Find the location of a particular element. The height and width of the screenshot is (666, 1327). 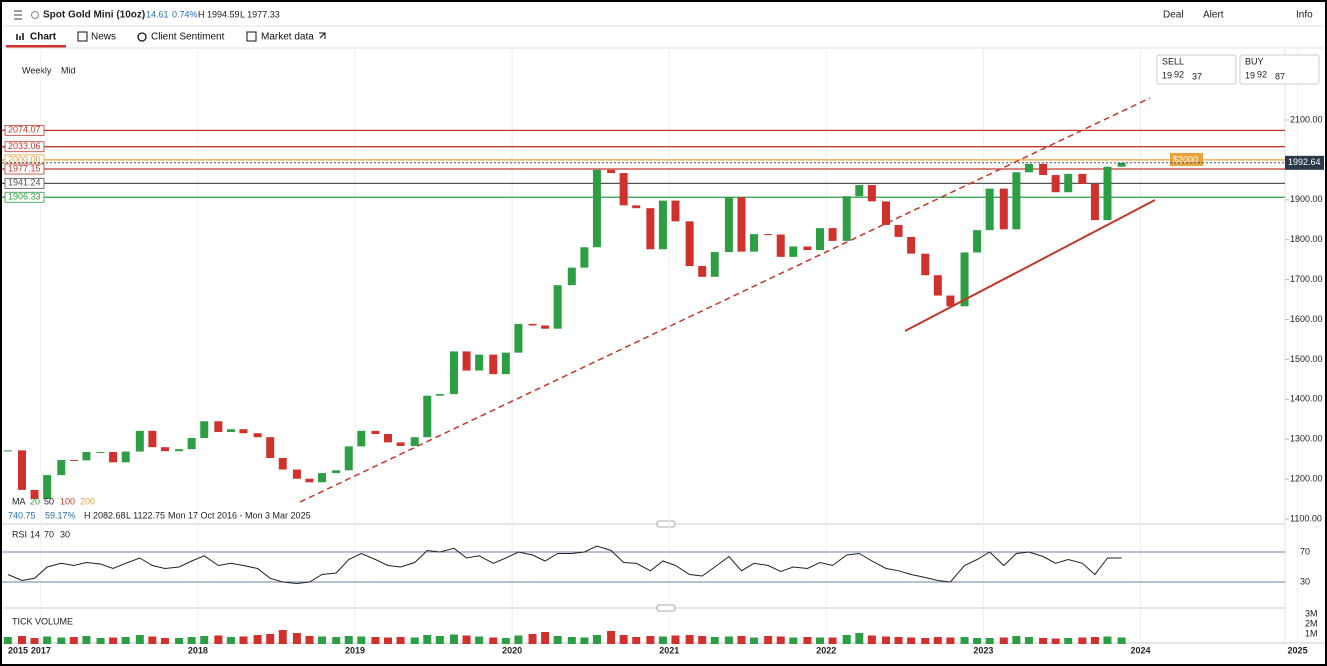

rsi-lower: 30 is located at coordinates (65, 534).